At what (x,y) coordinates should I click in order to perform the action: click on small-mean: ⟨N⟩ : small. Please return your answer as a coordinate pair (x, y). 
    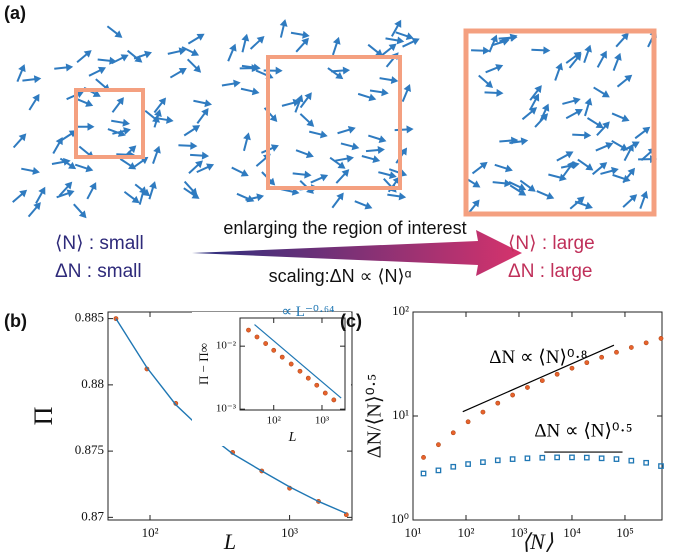
    Looking at the image, I should click on (99, 243).